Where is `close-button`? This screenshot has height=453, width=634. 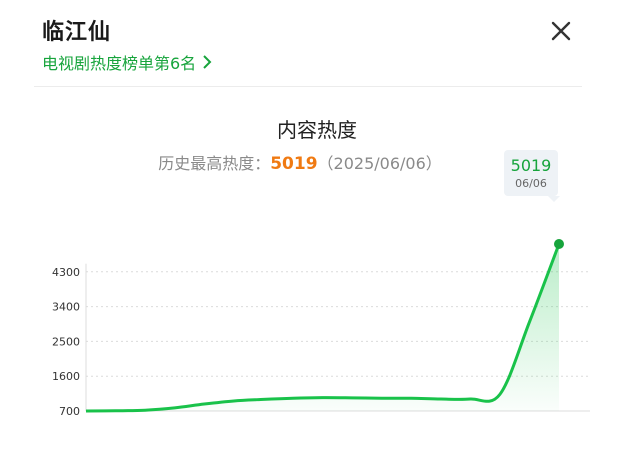
close-button is located at coordinates (561, 31).